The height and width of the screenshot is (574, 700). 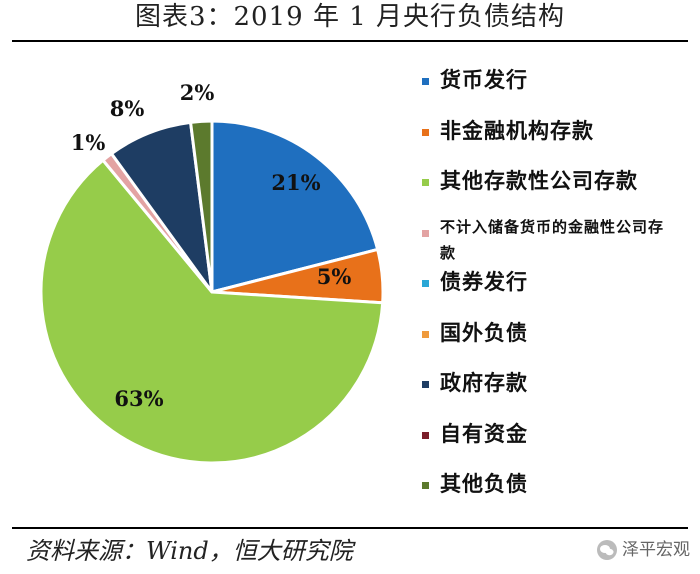 I want to click on legend-item-2: 其他存款性公司存款, so click(x=557, y=190).